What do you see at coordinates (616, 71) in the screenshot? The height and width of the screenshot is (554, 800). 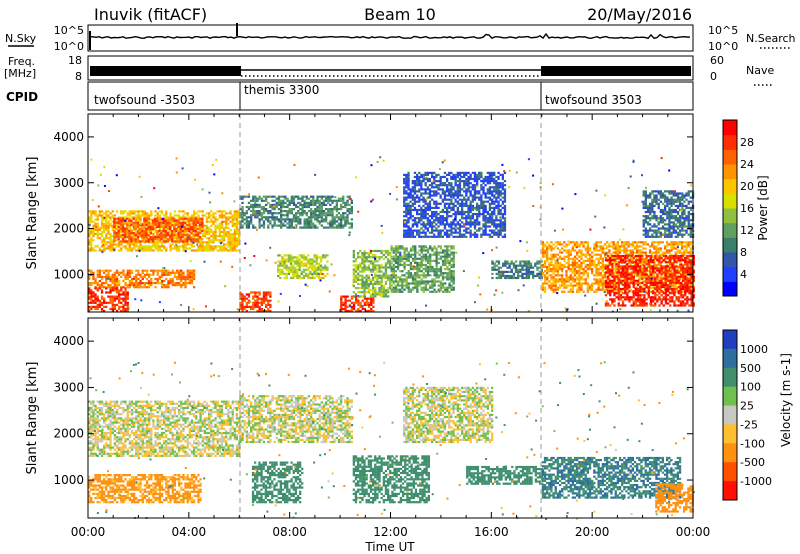 I see `freq-band-last` at bounding box center [616, 71].